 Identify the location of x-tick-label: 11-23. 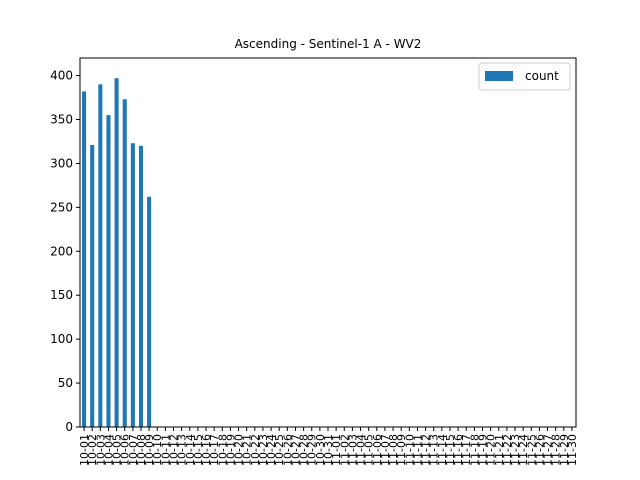
(515, 450).